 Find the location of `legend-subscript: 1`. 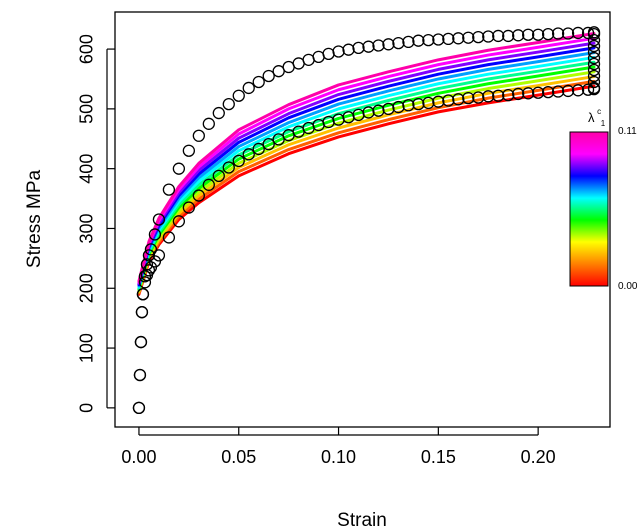

legend-subscript: 1 is located at coordinates (603, 123).